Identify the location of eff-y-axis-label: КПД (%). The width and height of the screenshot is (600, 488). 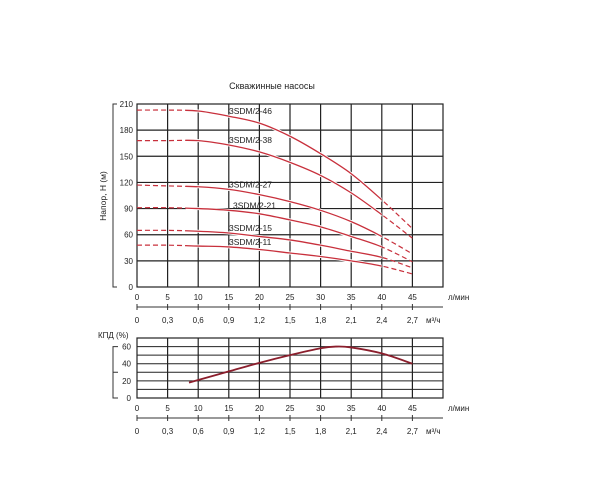
(113, 335).